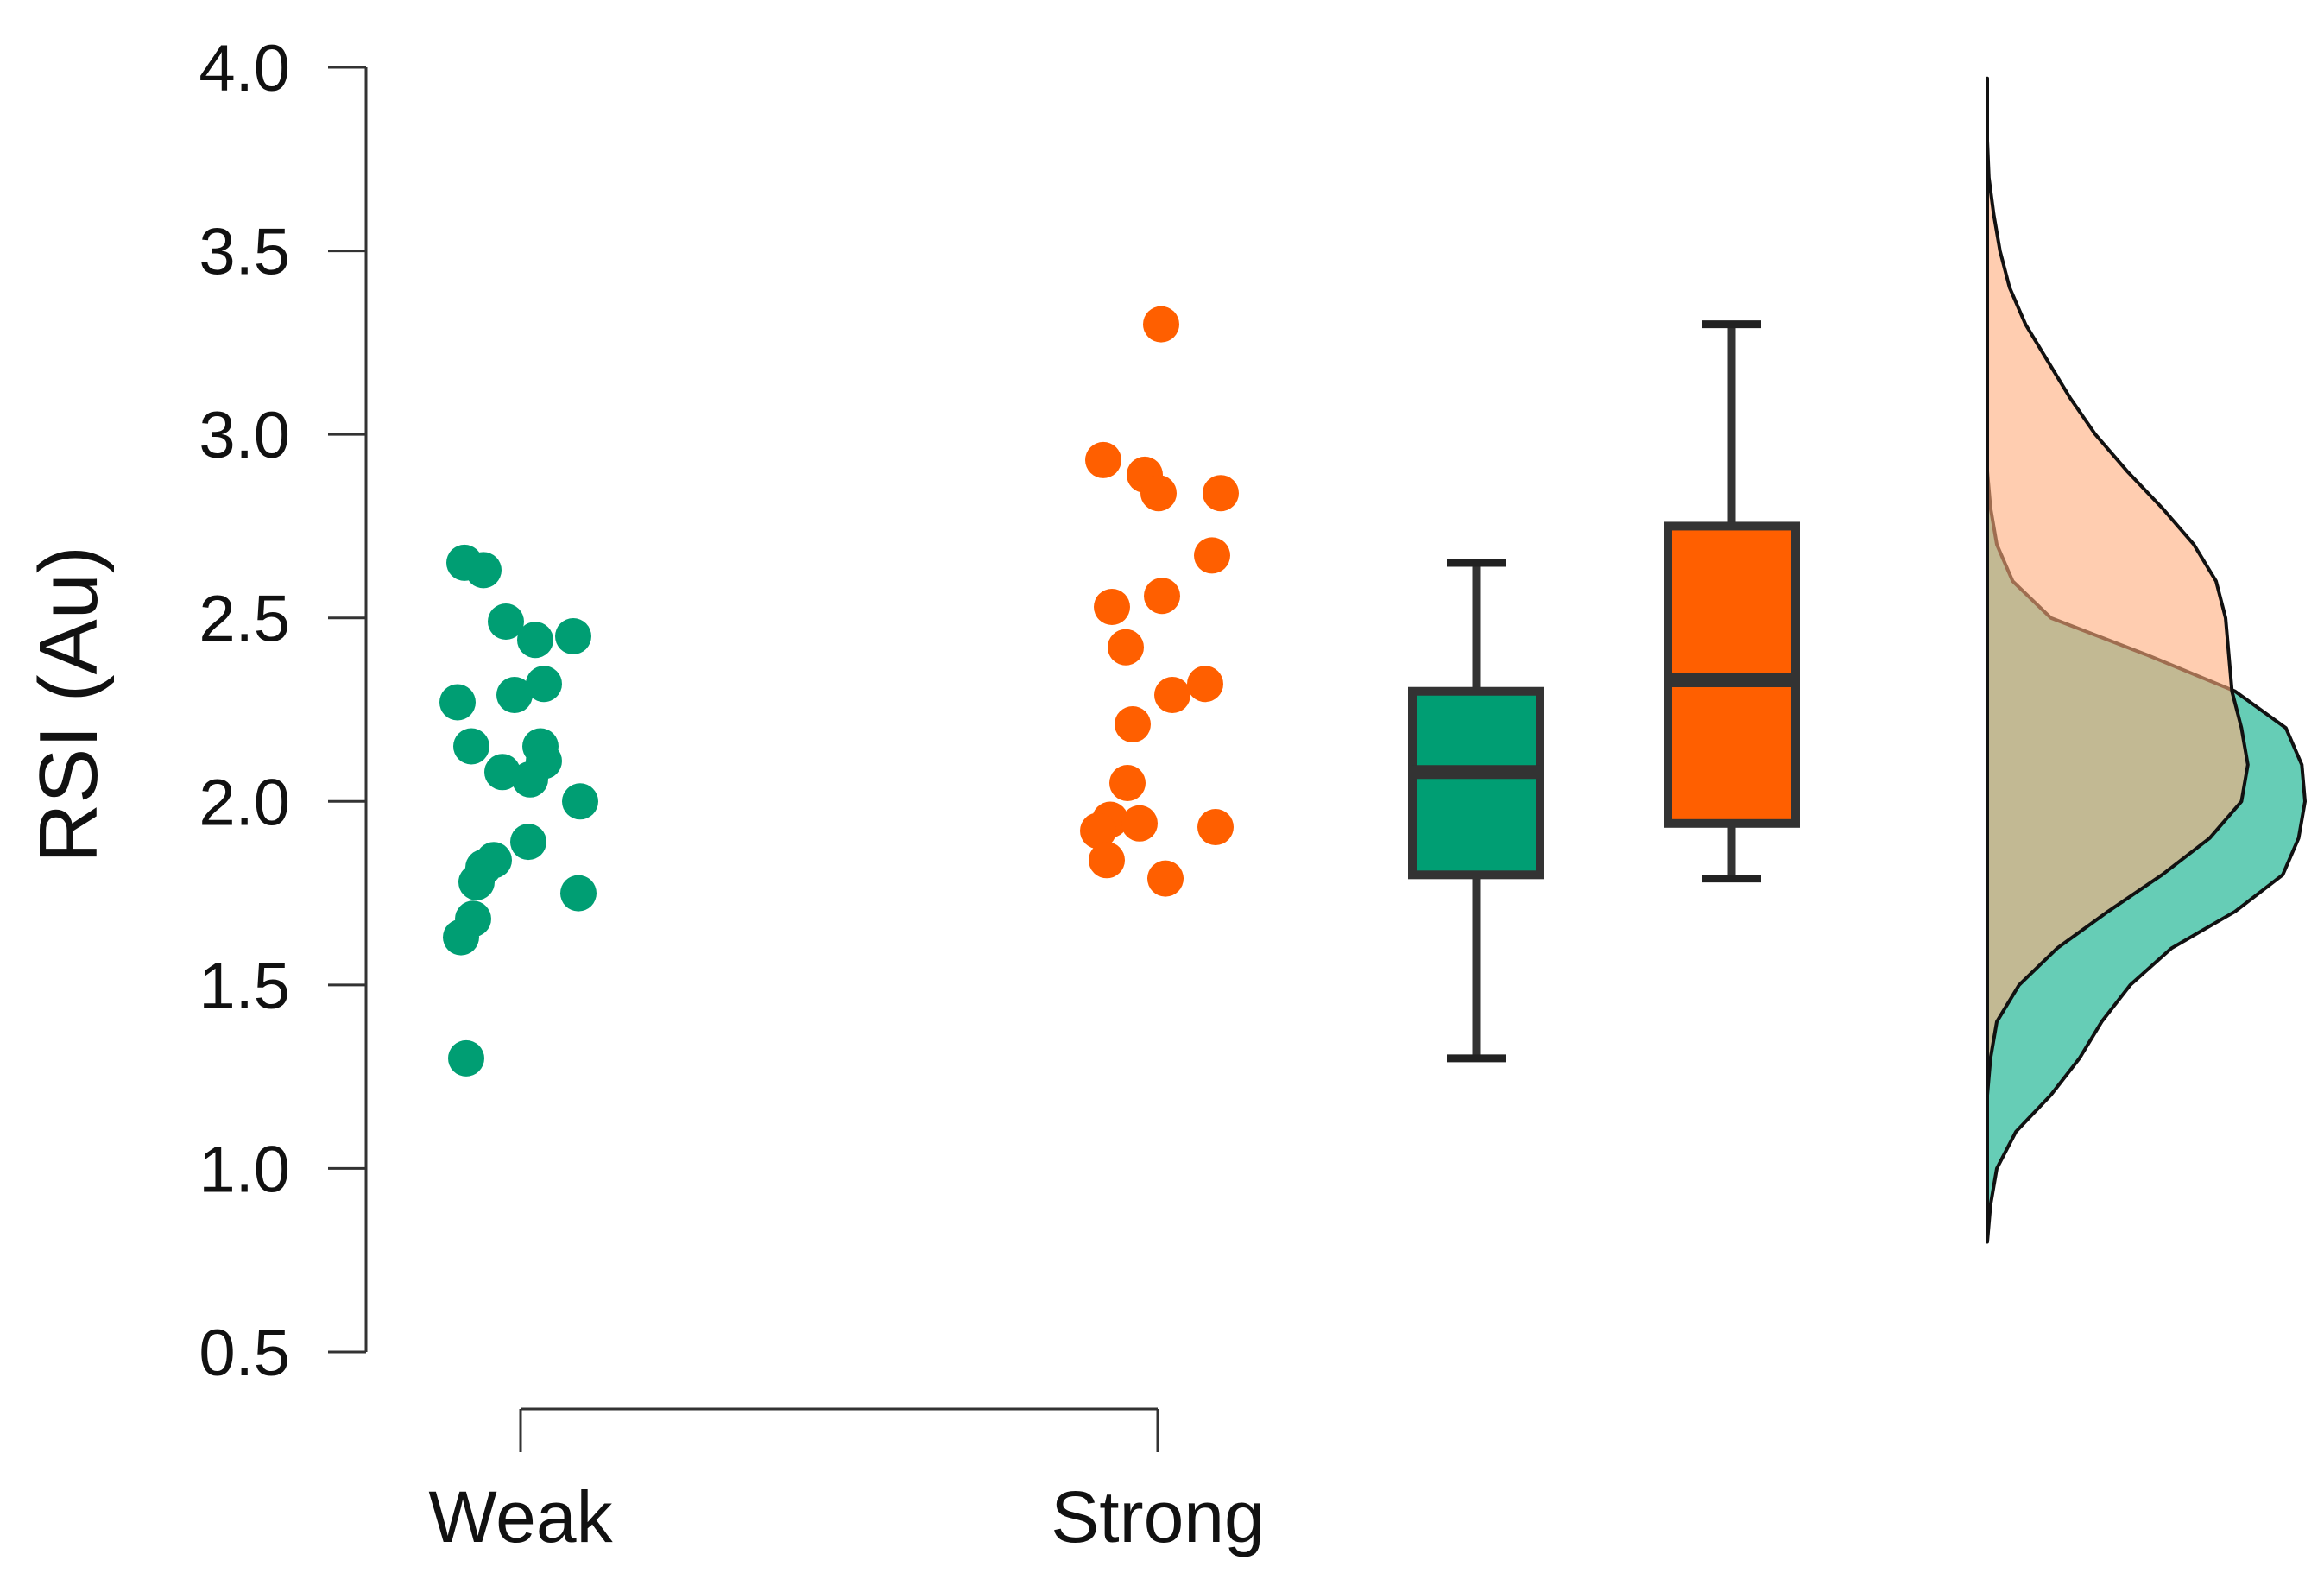  Describe the element at coordinates (847, 1482) in the screenshot. I see `x-axis: Weak Strong` at that location.